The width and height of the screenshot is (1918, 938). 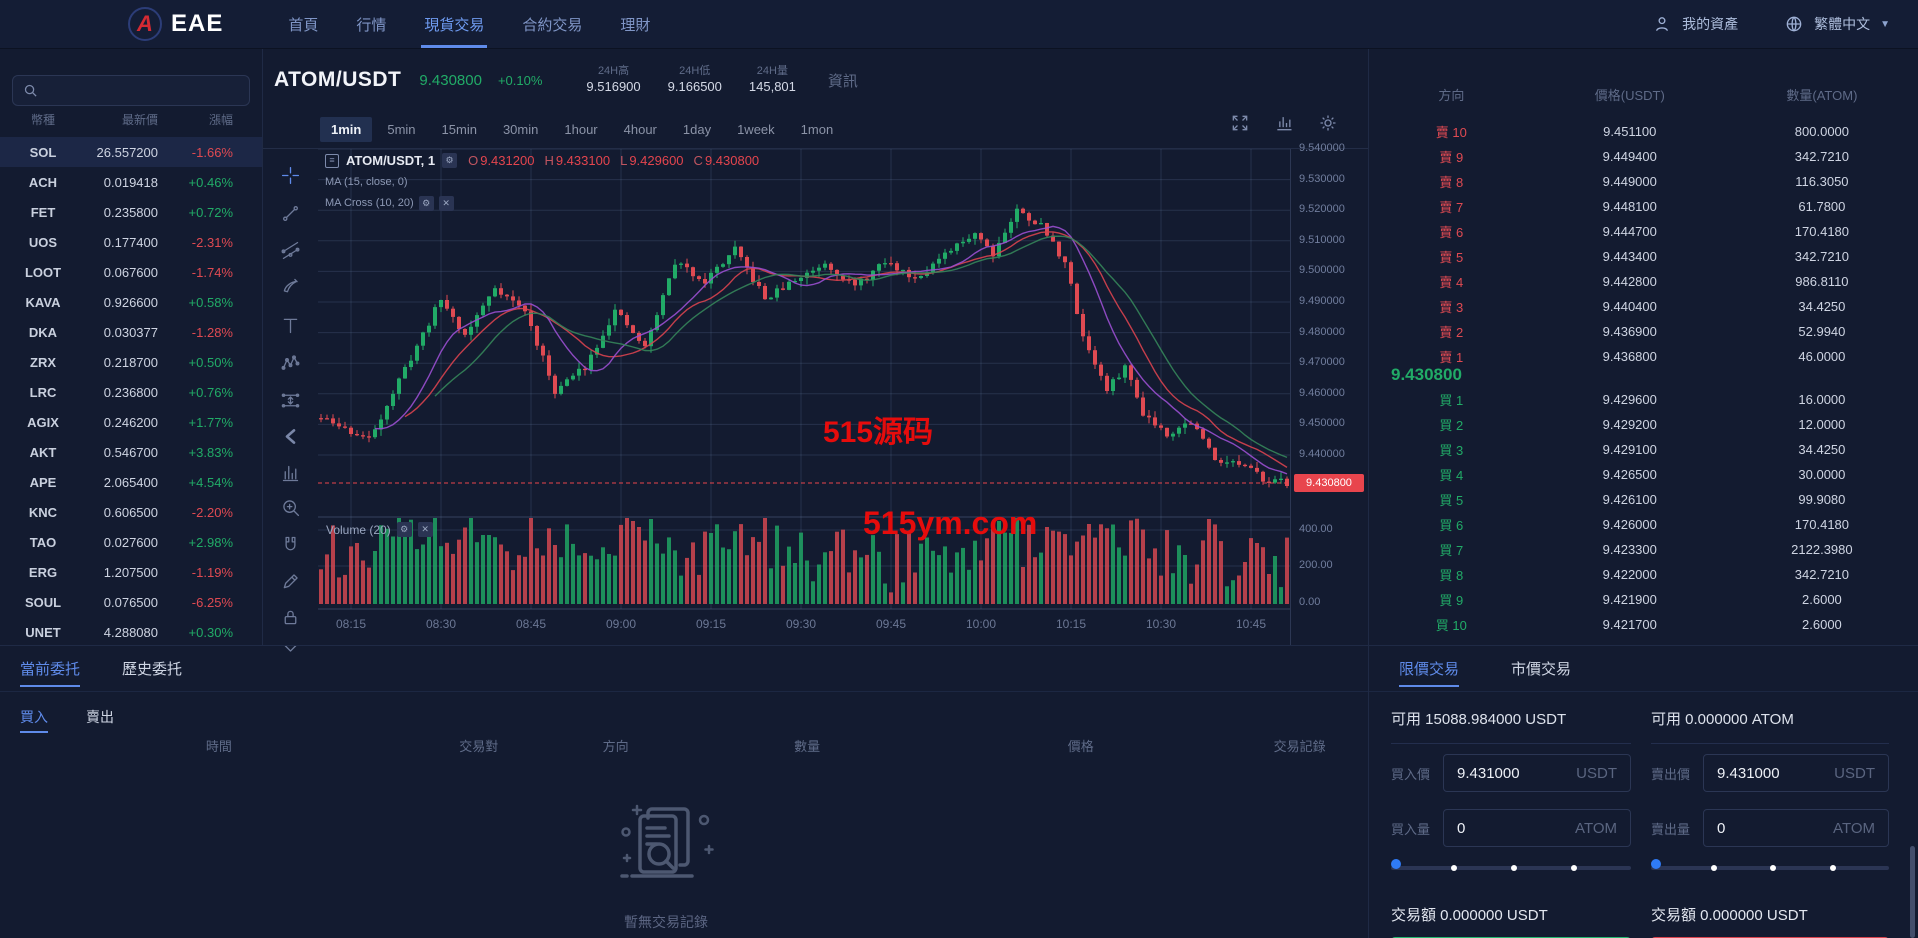 What do you see at coordinates (130, 242) in the screenshot?
I see `watchlist-row: UOS 0.177400 -2.31%` at bounding box center [130, 242].